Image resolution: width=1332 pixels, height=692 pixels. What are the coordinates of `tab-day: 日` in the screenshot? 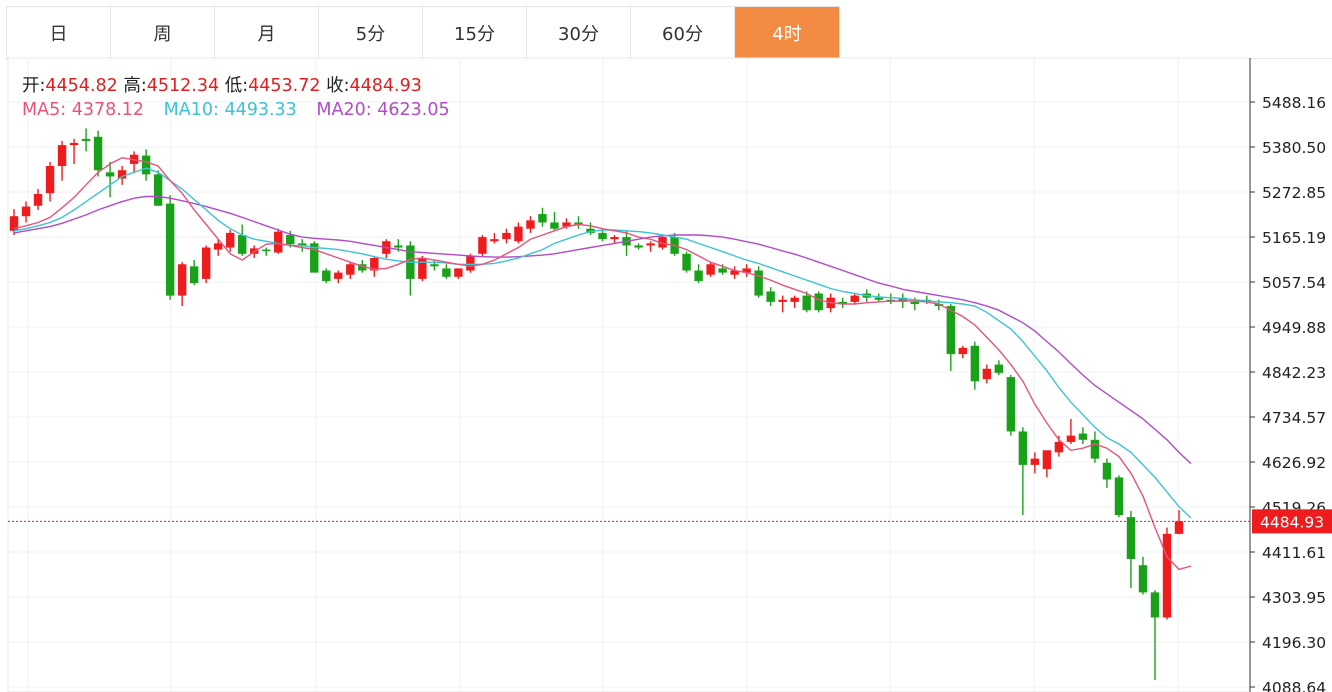 It's located at (59, 33).